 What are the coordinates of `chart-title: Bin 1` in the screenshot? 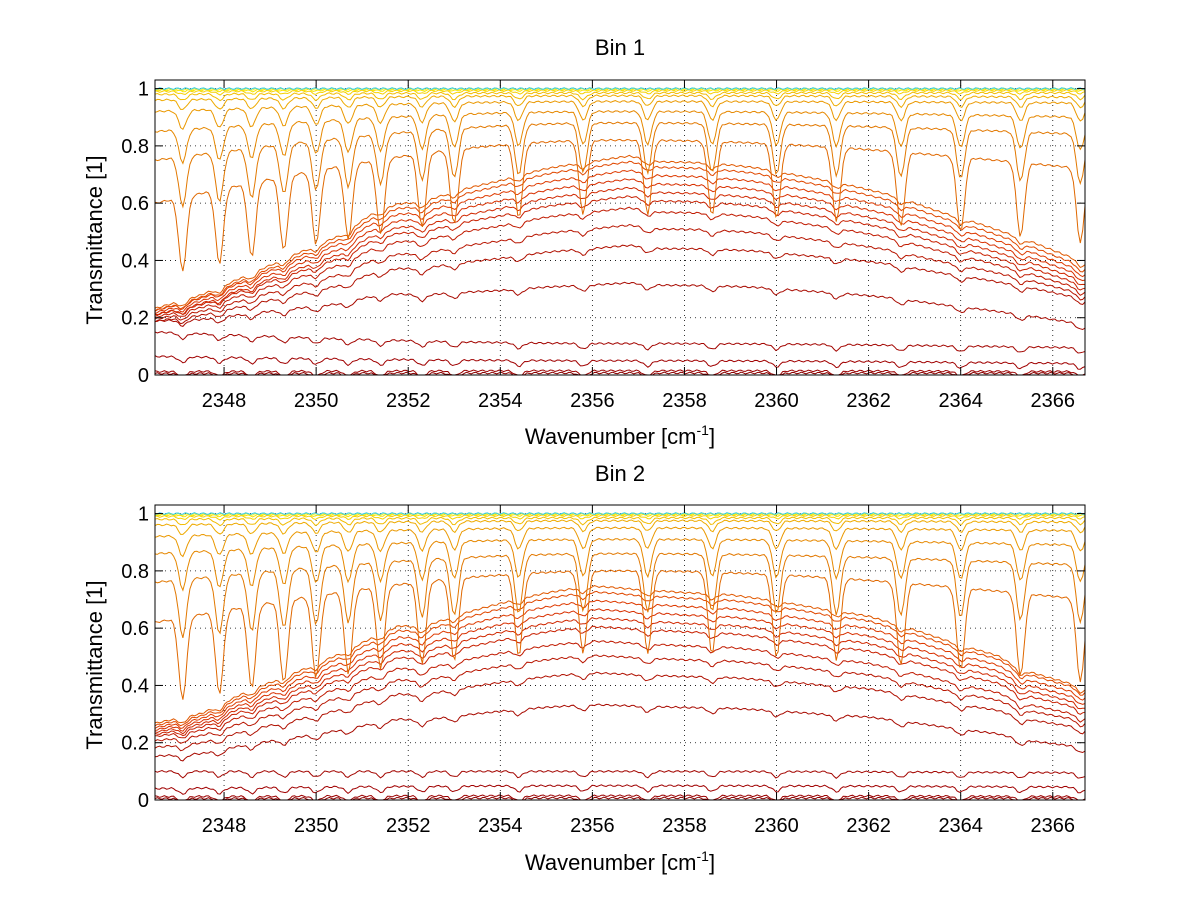 It's located at (620, 47).